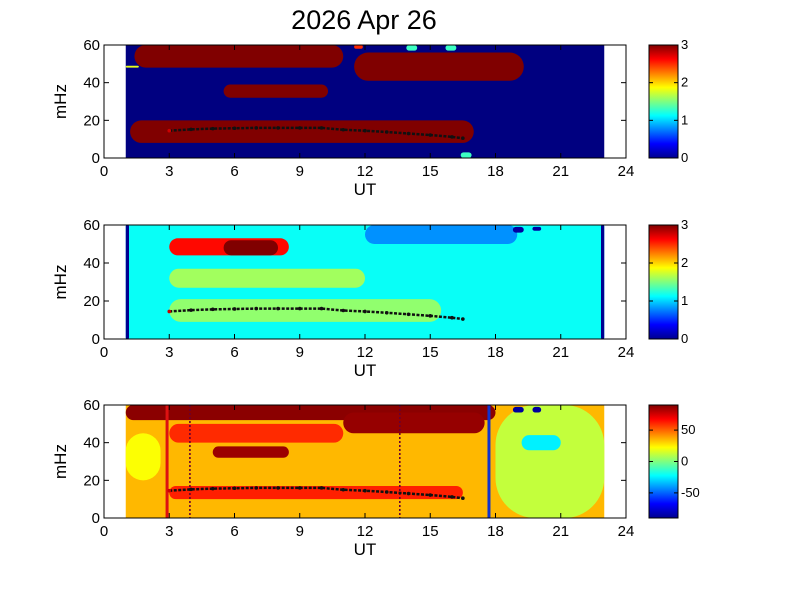  Describe the element at coordinates (690, 492) in the screenshot. I see `colorbar-tick-label: -50` at that location.